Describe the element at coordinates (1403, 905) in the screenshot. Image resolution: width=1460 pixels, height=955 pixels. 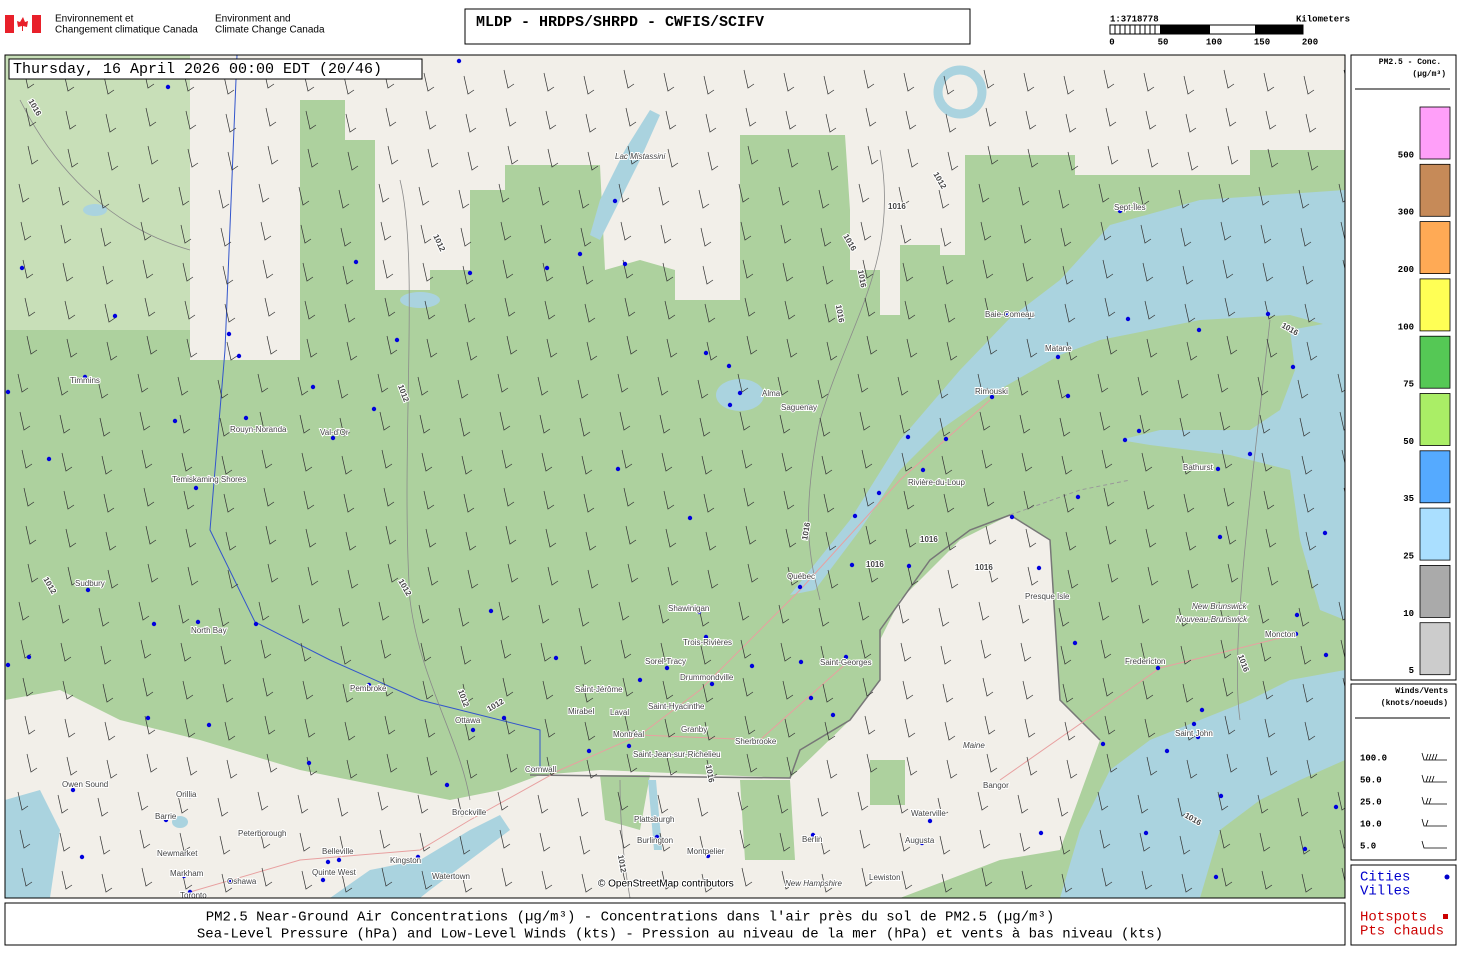
I see `symbols-panel` at that location.